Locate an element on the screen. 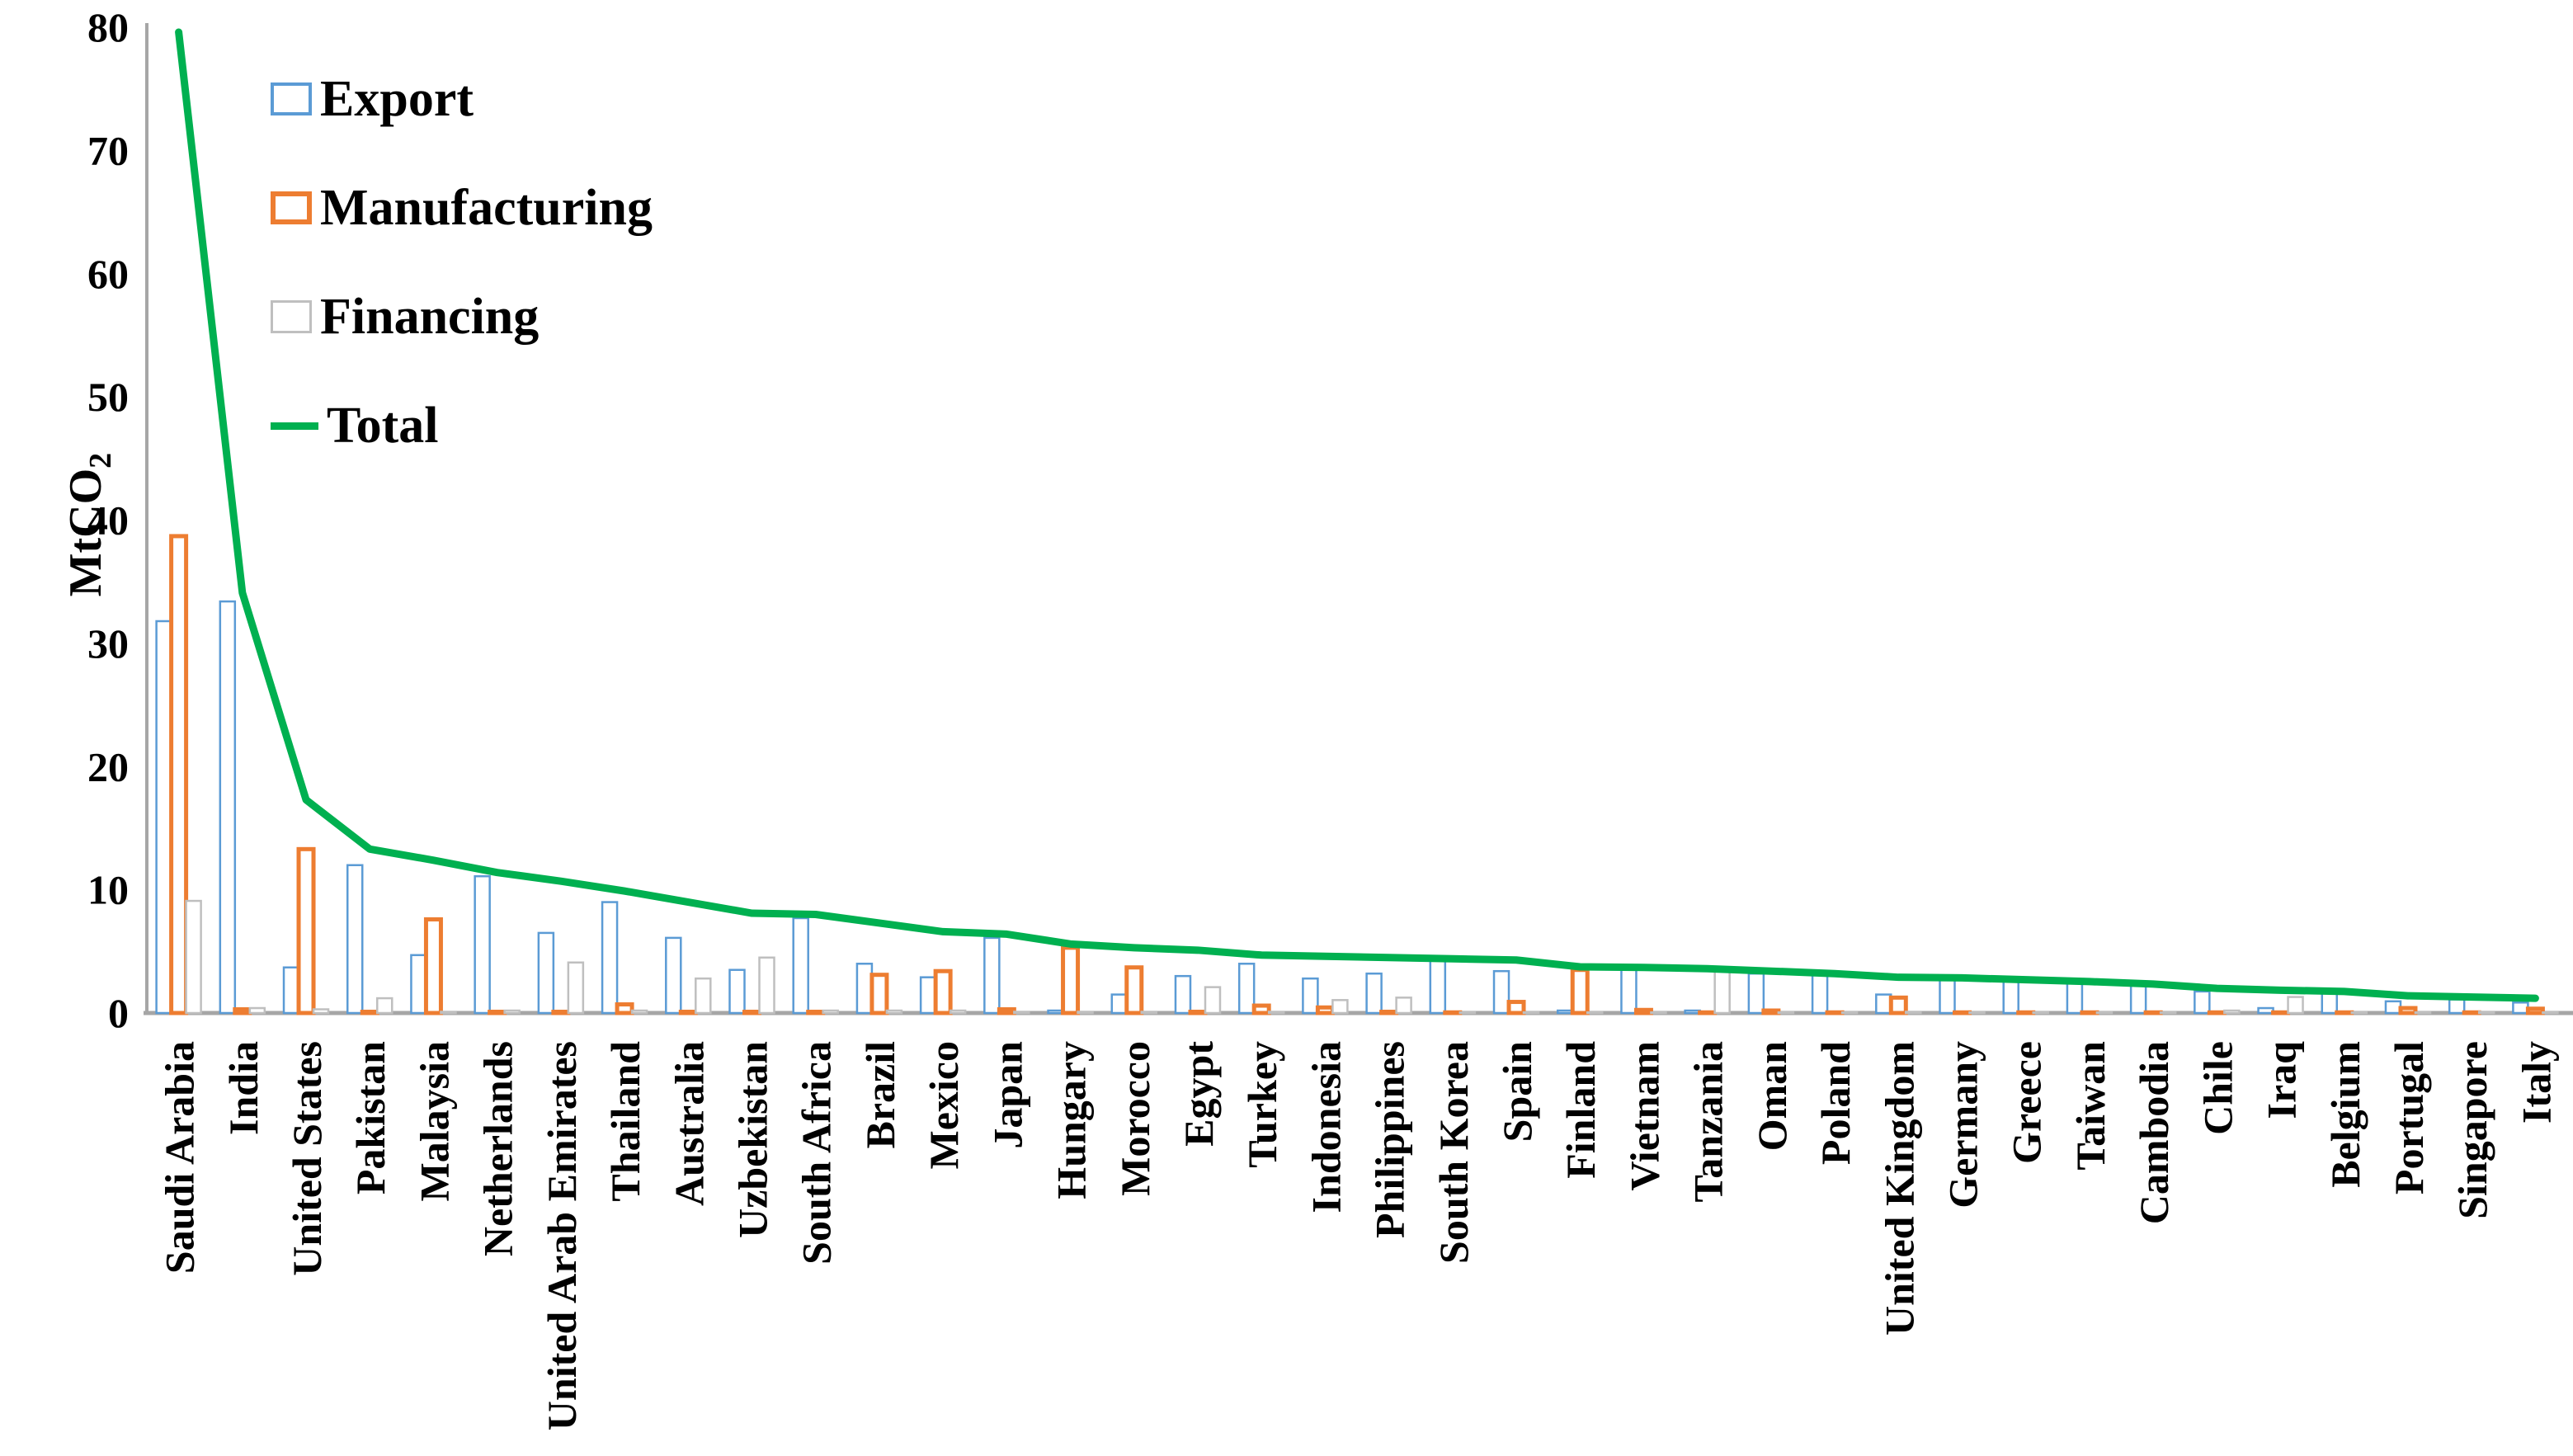 This screenshot has height=1456, width=2573. x-tick-label: Italy is located at coordinates (2536, 1082).